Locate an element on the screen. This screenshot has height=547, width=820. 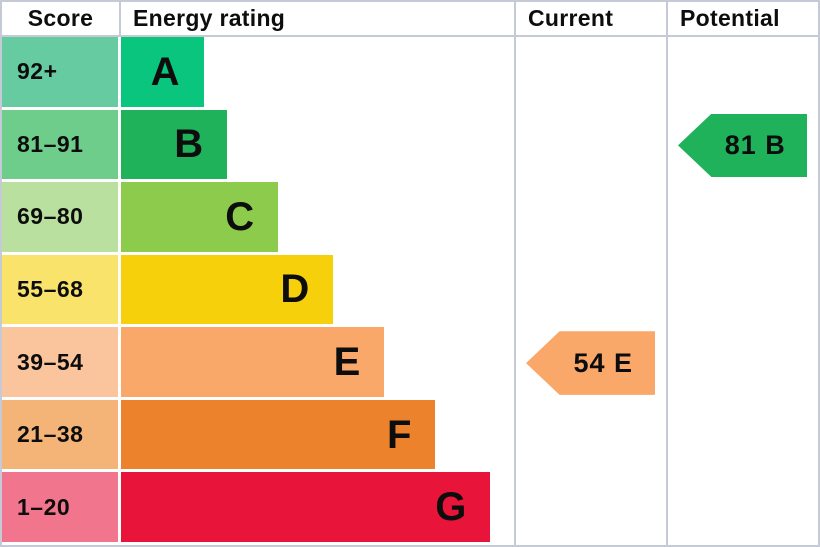
rating-bar-b: B is located at coordinates (174, 144).